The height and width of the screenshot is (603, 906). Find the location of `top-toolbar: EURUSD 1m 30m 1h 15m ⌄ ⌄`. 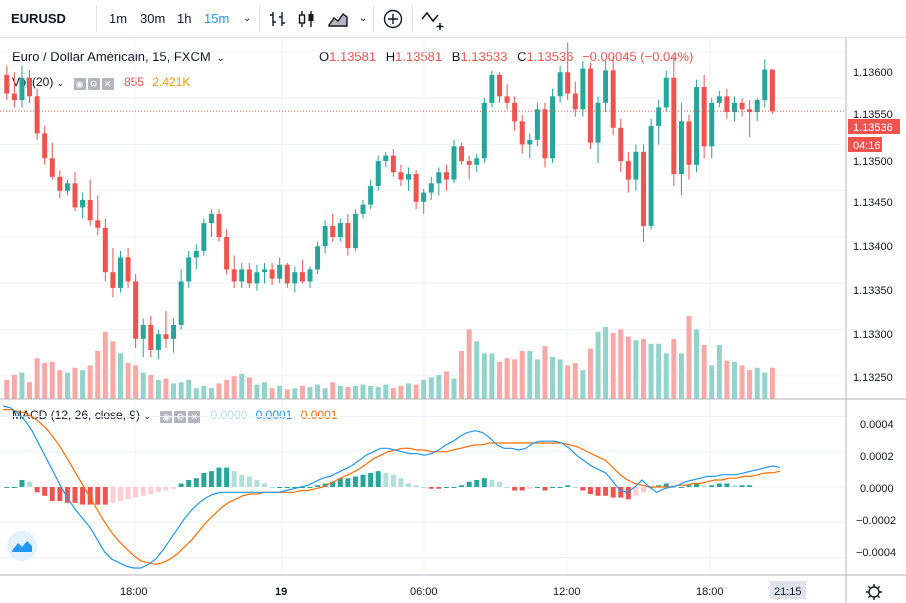

top-toolbar: EURUSD 1m 30m 1h 15m ⌄ ⌄ is located at coordinates (453, 19).